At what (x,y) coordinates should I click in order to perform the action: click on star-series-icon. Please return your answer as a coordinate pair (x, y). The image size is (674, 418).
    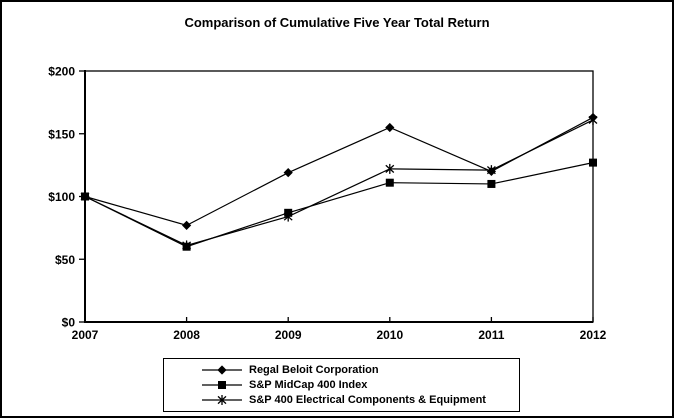
    Looking at the image, I should click on (222, 400).